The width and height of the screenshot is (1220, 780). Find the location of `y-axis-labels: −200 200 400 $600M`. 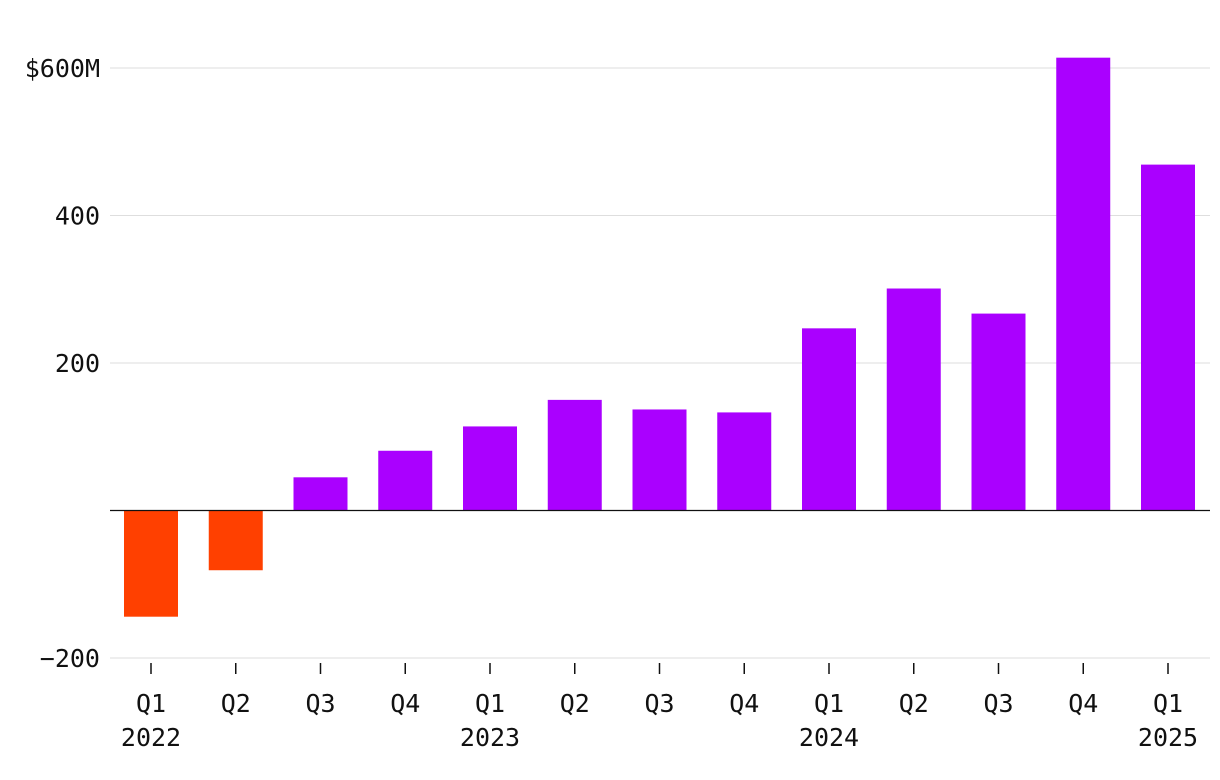

y-axis-labels: −200 200 400 $600M is located at coordinates (62, 363).